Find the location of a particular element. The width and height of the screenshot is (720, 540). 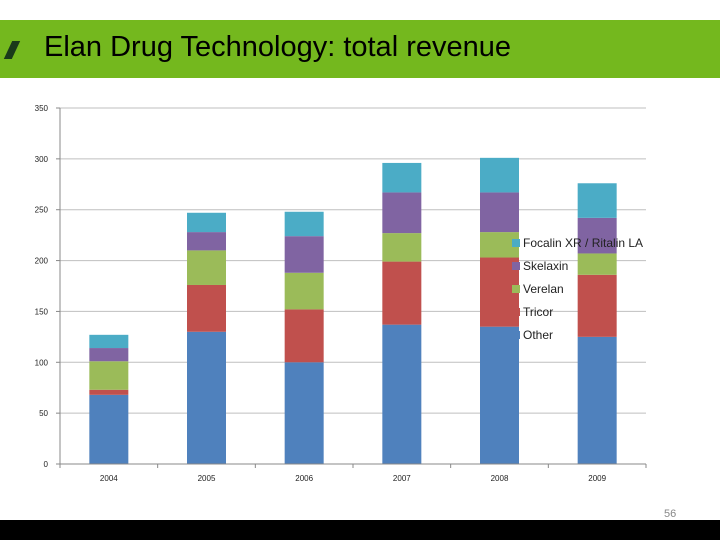

x-tick-label: 2009 is located at coordinates (597, 478).